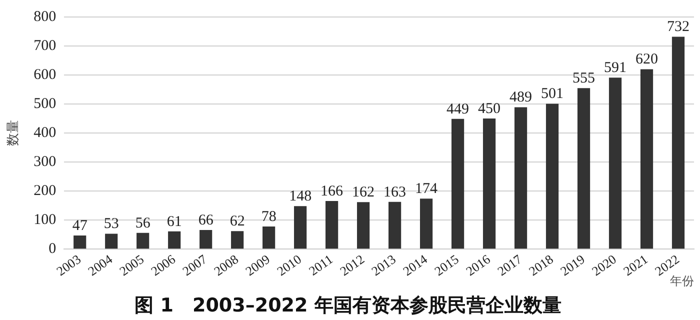 The height and width of the screenshot is (320, 700). I want to click on x-tick-label: 2019, so click(573, 265).